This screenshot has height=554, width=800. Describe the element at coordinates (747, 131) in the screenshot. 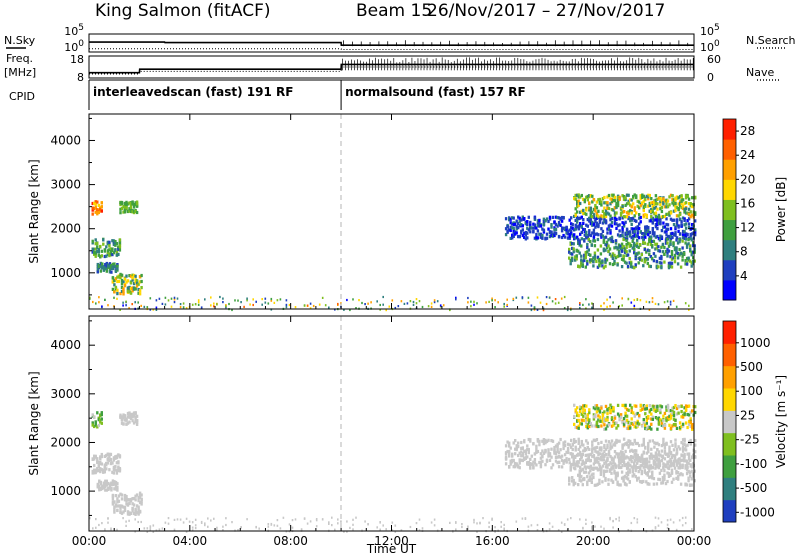

I see `power-colorbar-label: 28` at that location.